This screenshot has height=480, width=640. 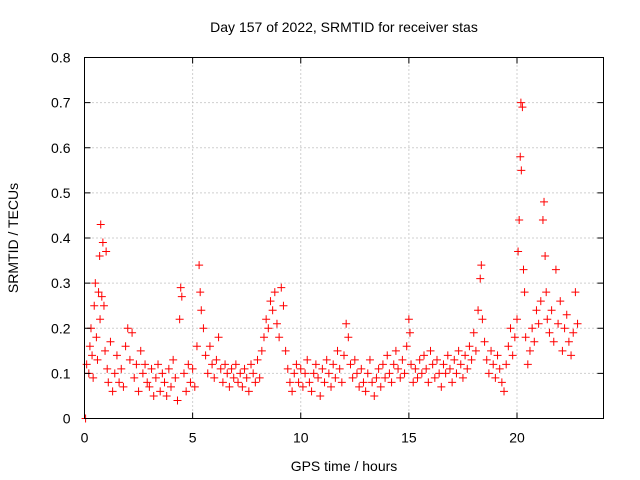 What do you see at coordinates (344, 466) in the screenshot?
I see `x-axis-label: GPS time / hours` at bounding box center [344, 466].